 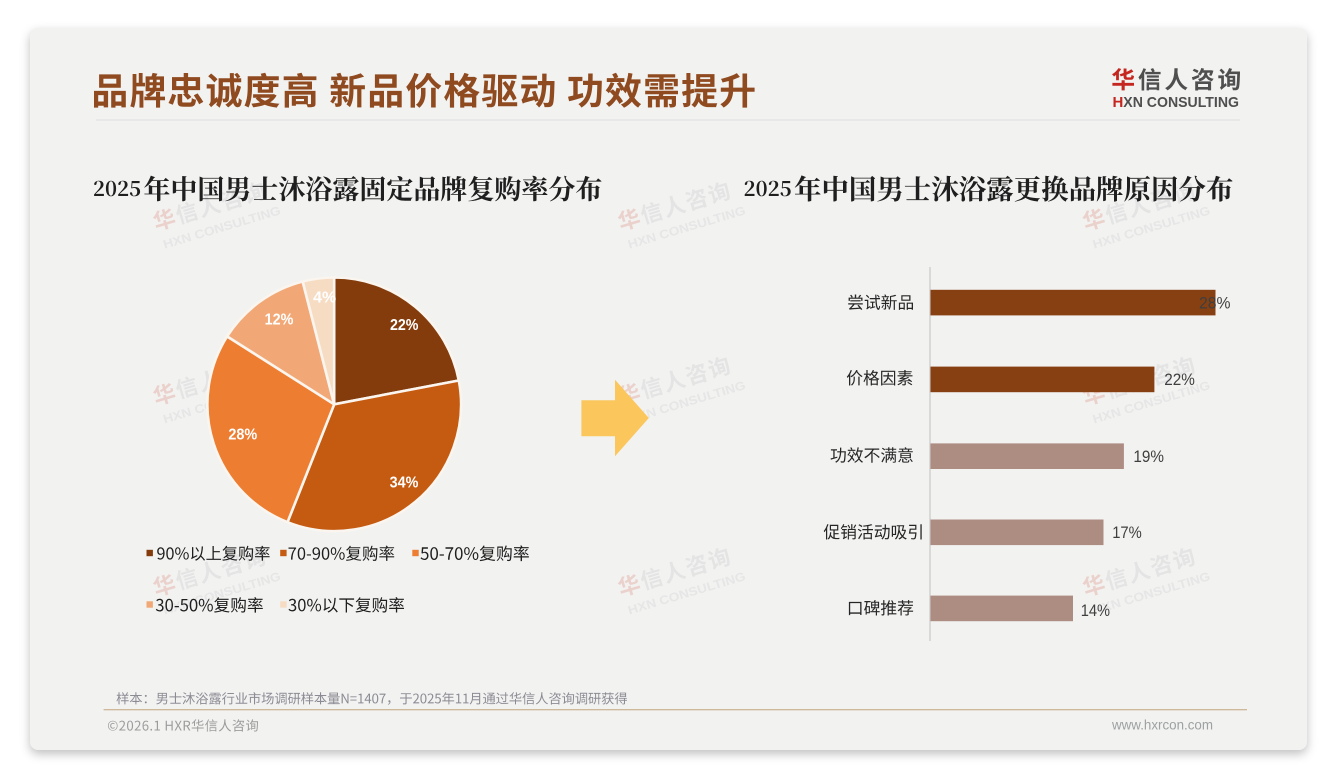 I want to click on svg-text: 19%, so click(x=1148, y=456).